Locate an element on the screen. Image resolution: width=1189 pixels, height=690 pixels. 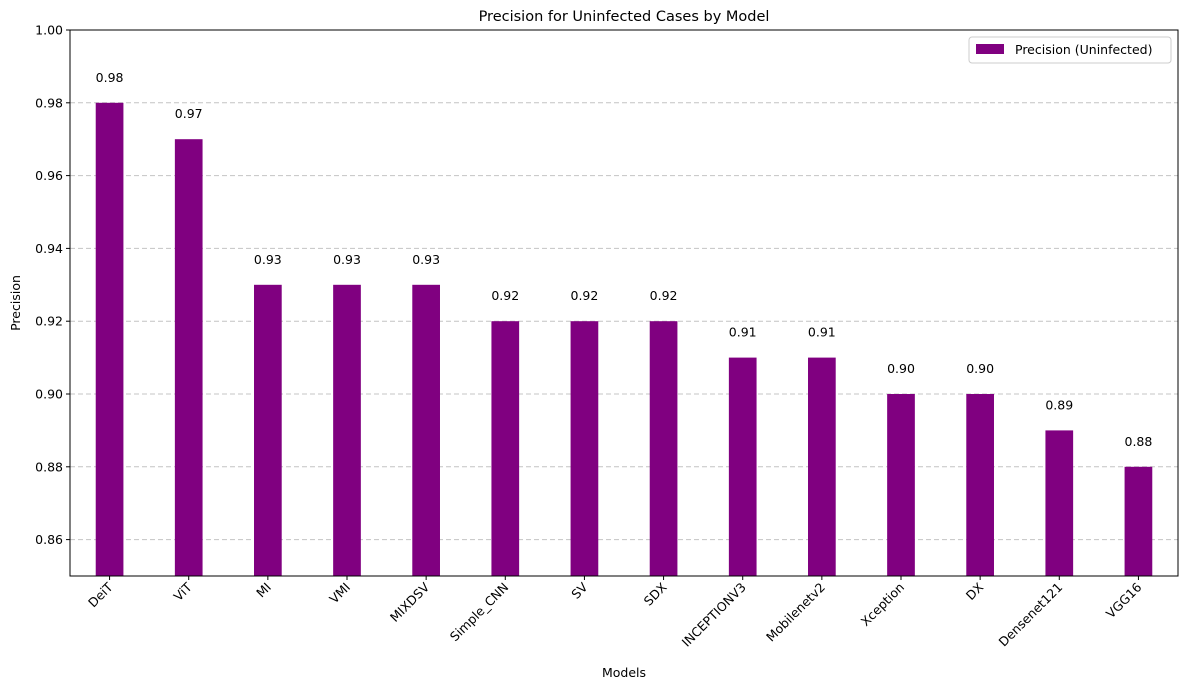
legend-label: Precision (Uninfected) is located at coordinates (1083, 49).